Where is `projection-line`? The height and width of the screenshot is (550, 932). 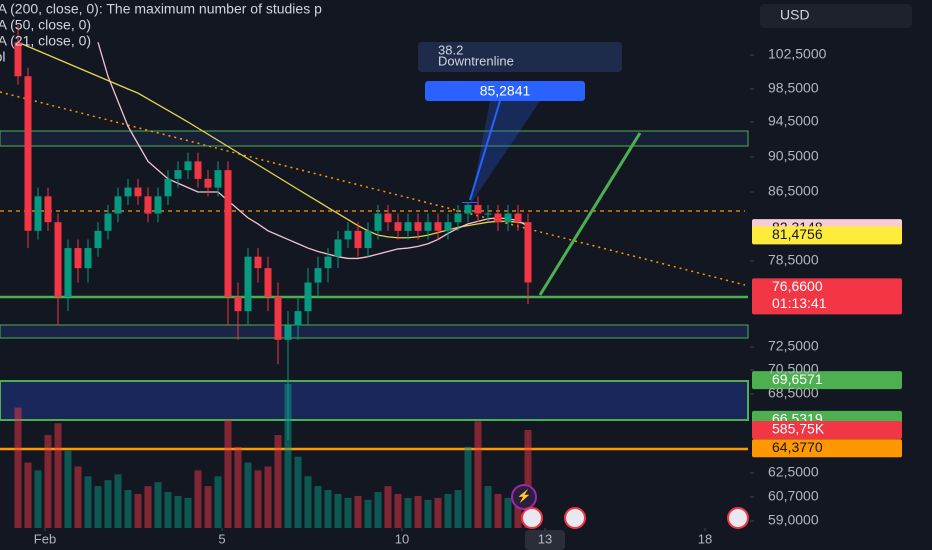 projection-line is located at coordinates (590, 214).